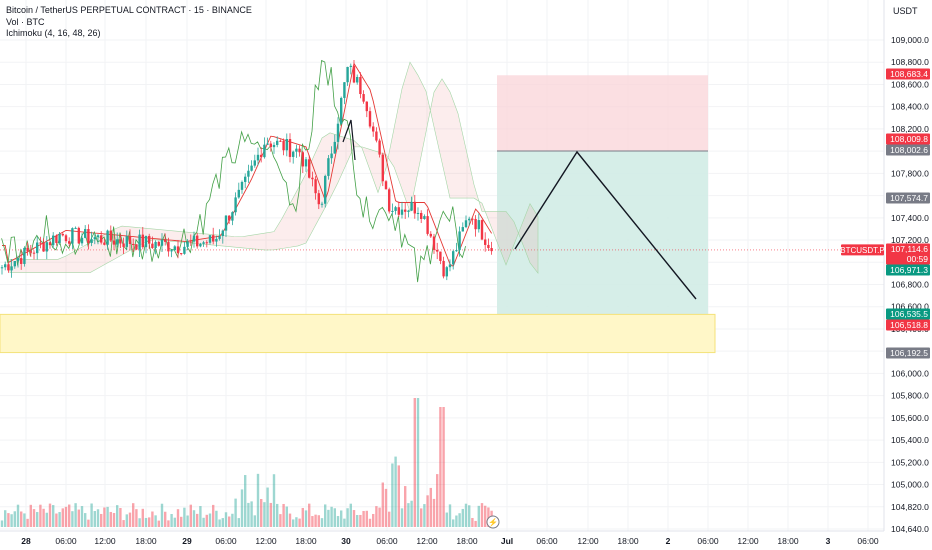 The image size is (932, 550). Describe the element at coordinates (828, 541) in the screenshot. I see `x-tick-label: 3` at that location.